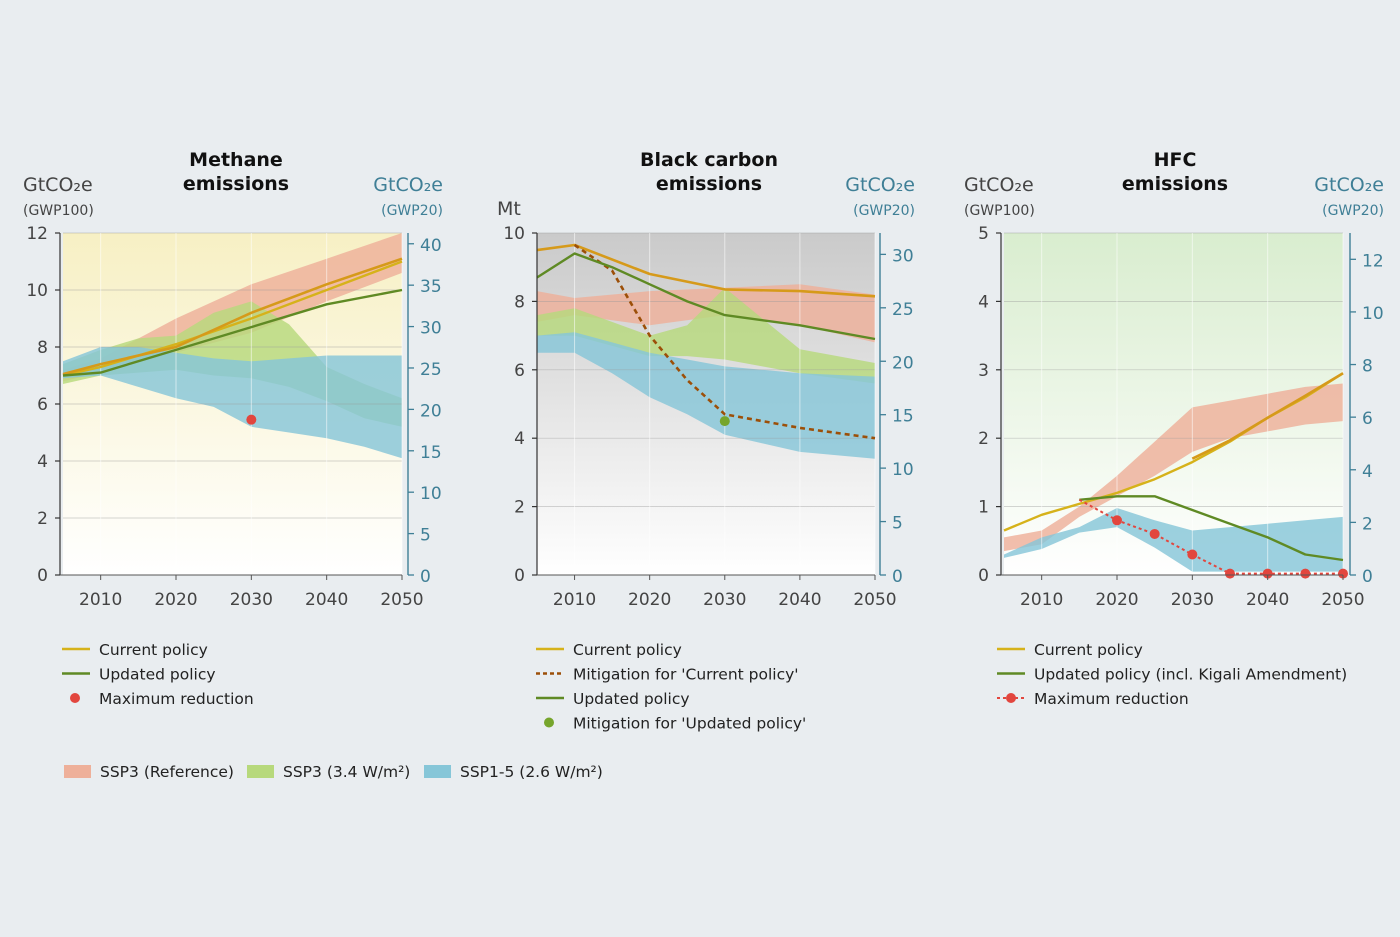 The height and width of the screenshot is (937, 1400). I want to click on band-ssp3_ref, so click(1173, 467).